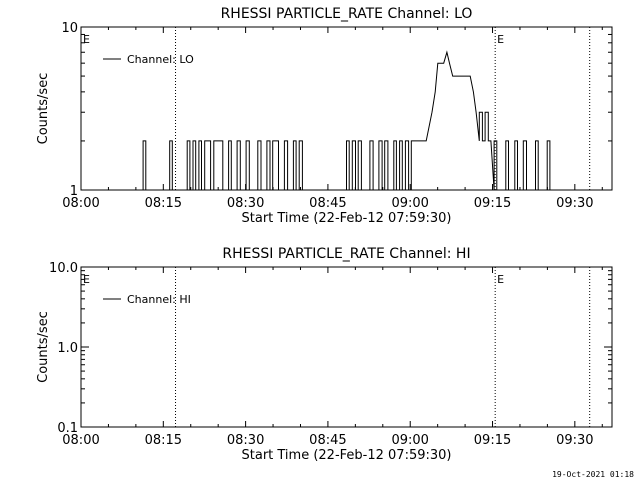  I want to click on y-tick-label: 10, so click(69, 28).